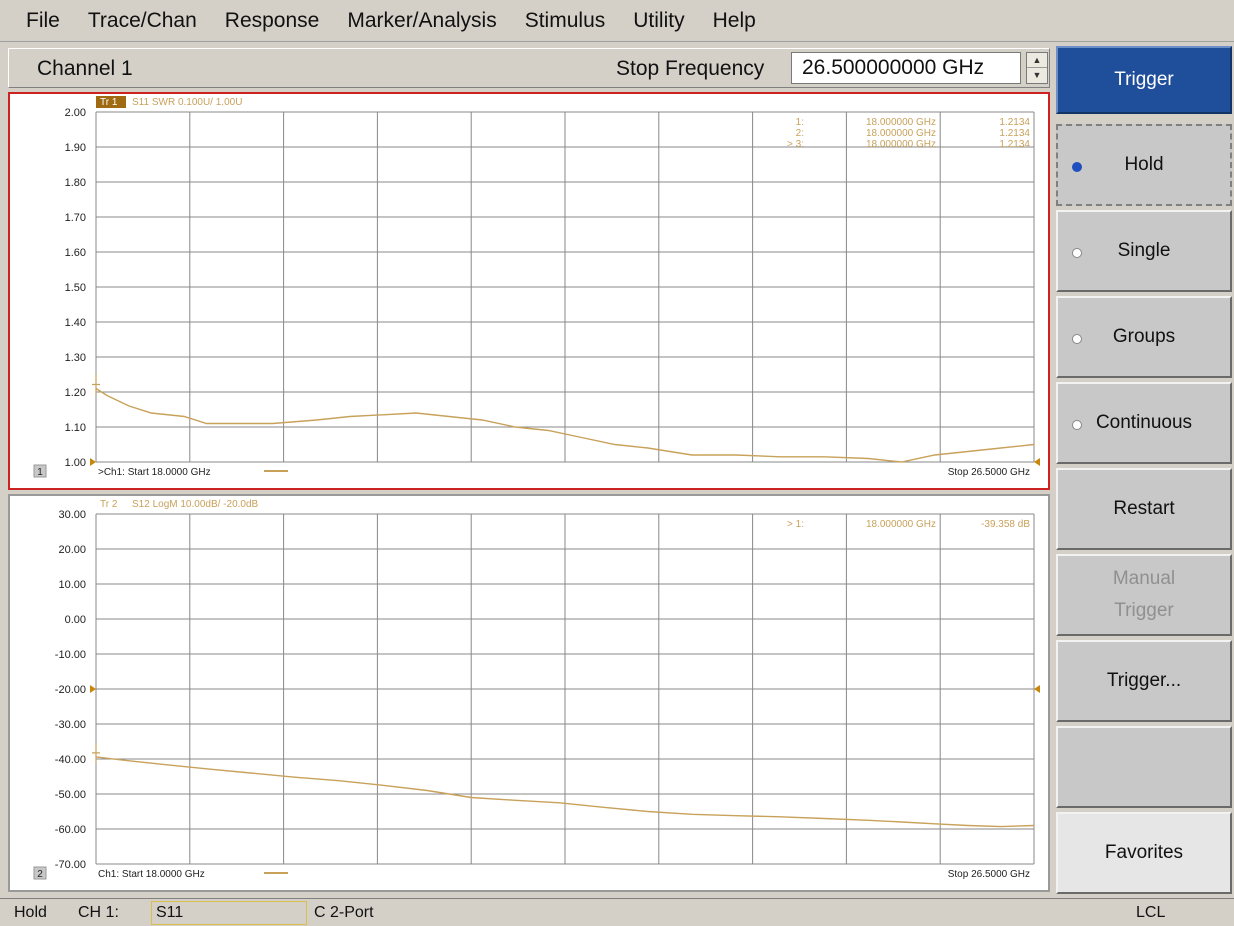 This screenshot has width=1234, height=926. What do you see at coordinates (75, 253) in the screenshot?
I see `y-tick-label: 1.60` at bounding box center [75, 253].